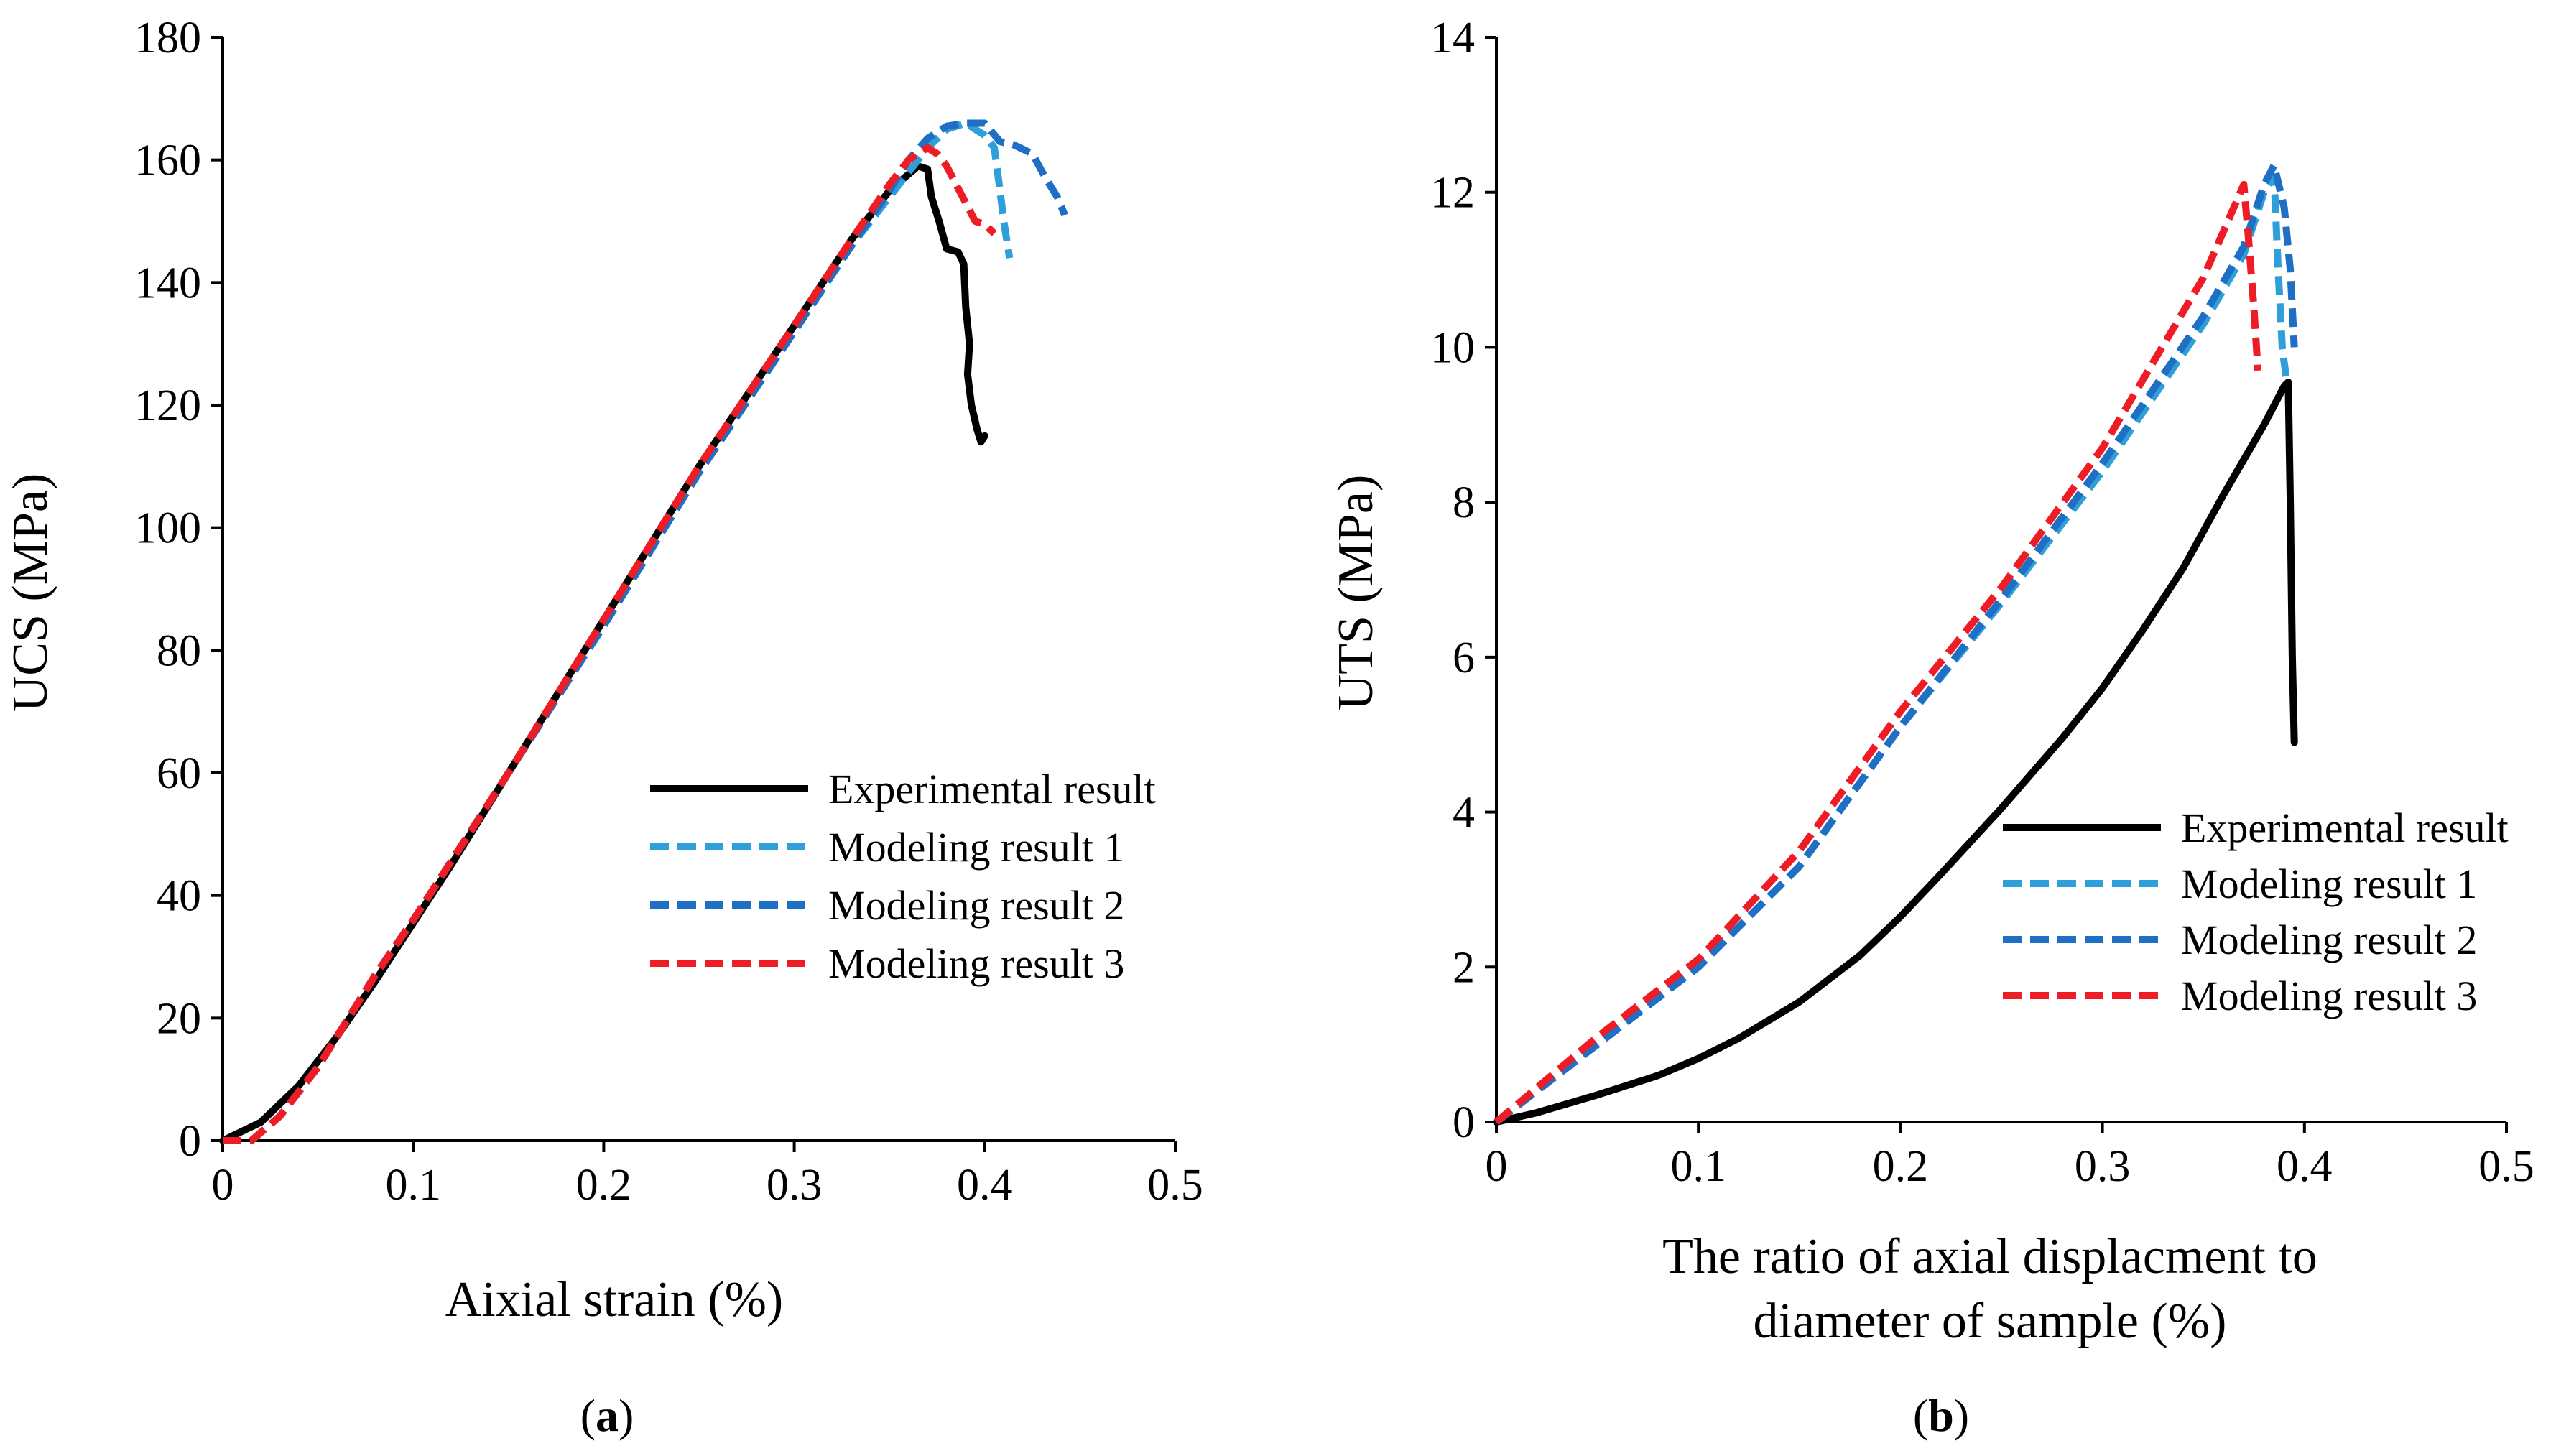 The height and width of the screenshot is (1456, 2556). I want to click on chart-b-xtick-label: 0.5, so click(2506, 1166).